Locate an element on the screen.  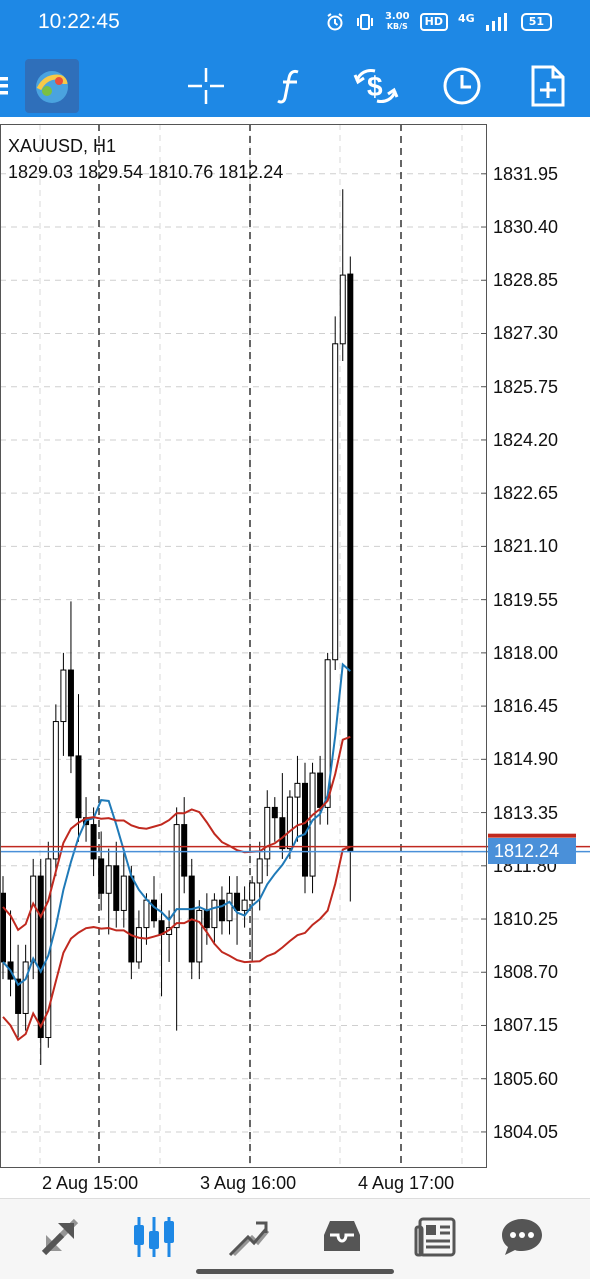
nav-chart is located at coordinates (154, 1237).